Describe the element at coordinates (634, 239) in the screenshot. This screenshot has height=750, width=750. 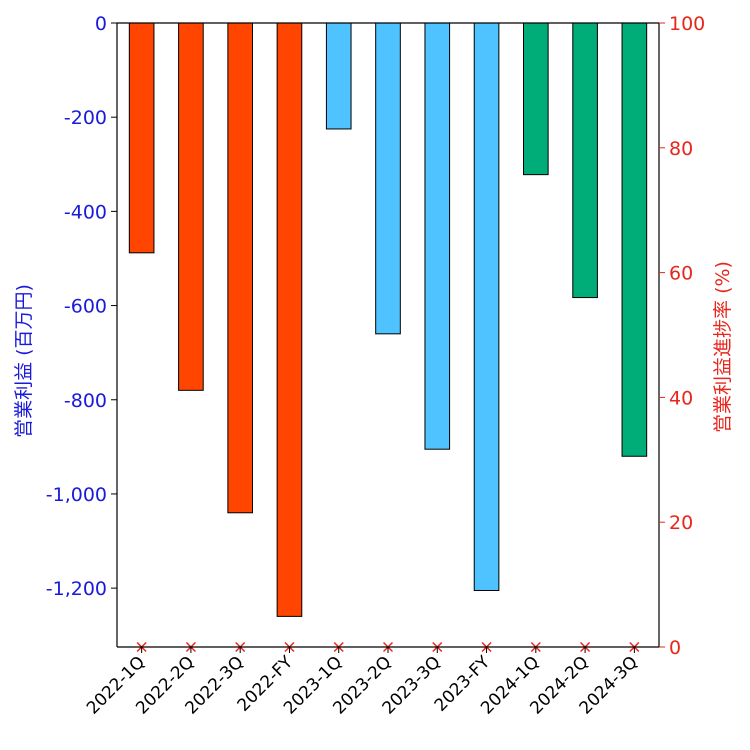
I see `bar-2024-3Q` at that location.